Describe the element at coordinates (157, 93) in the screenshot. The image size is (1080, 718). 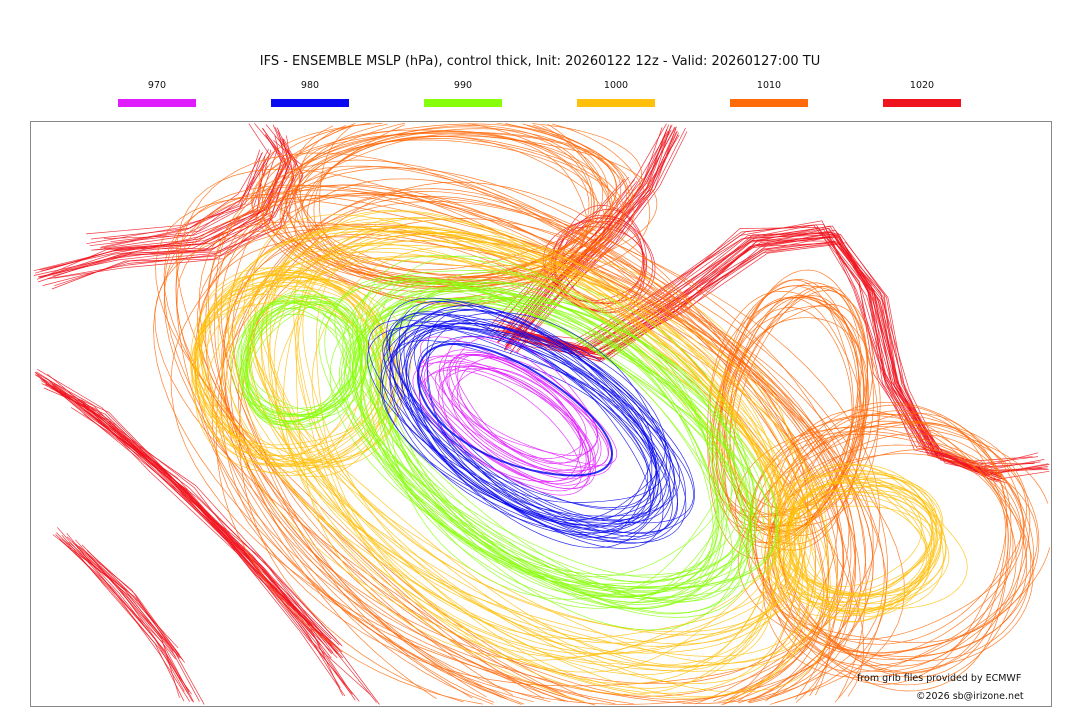
I see `legend-item-970: 970` at that location.